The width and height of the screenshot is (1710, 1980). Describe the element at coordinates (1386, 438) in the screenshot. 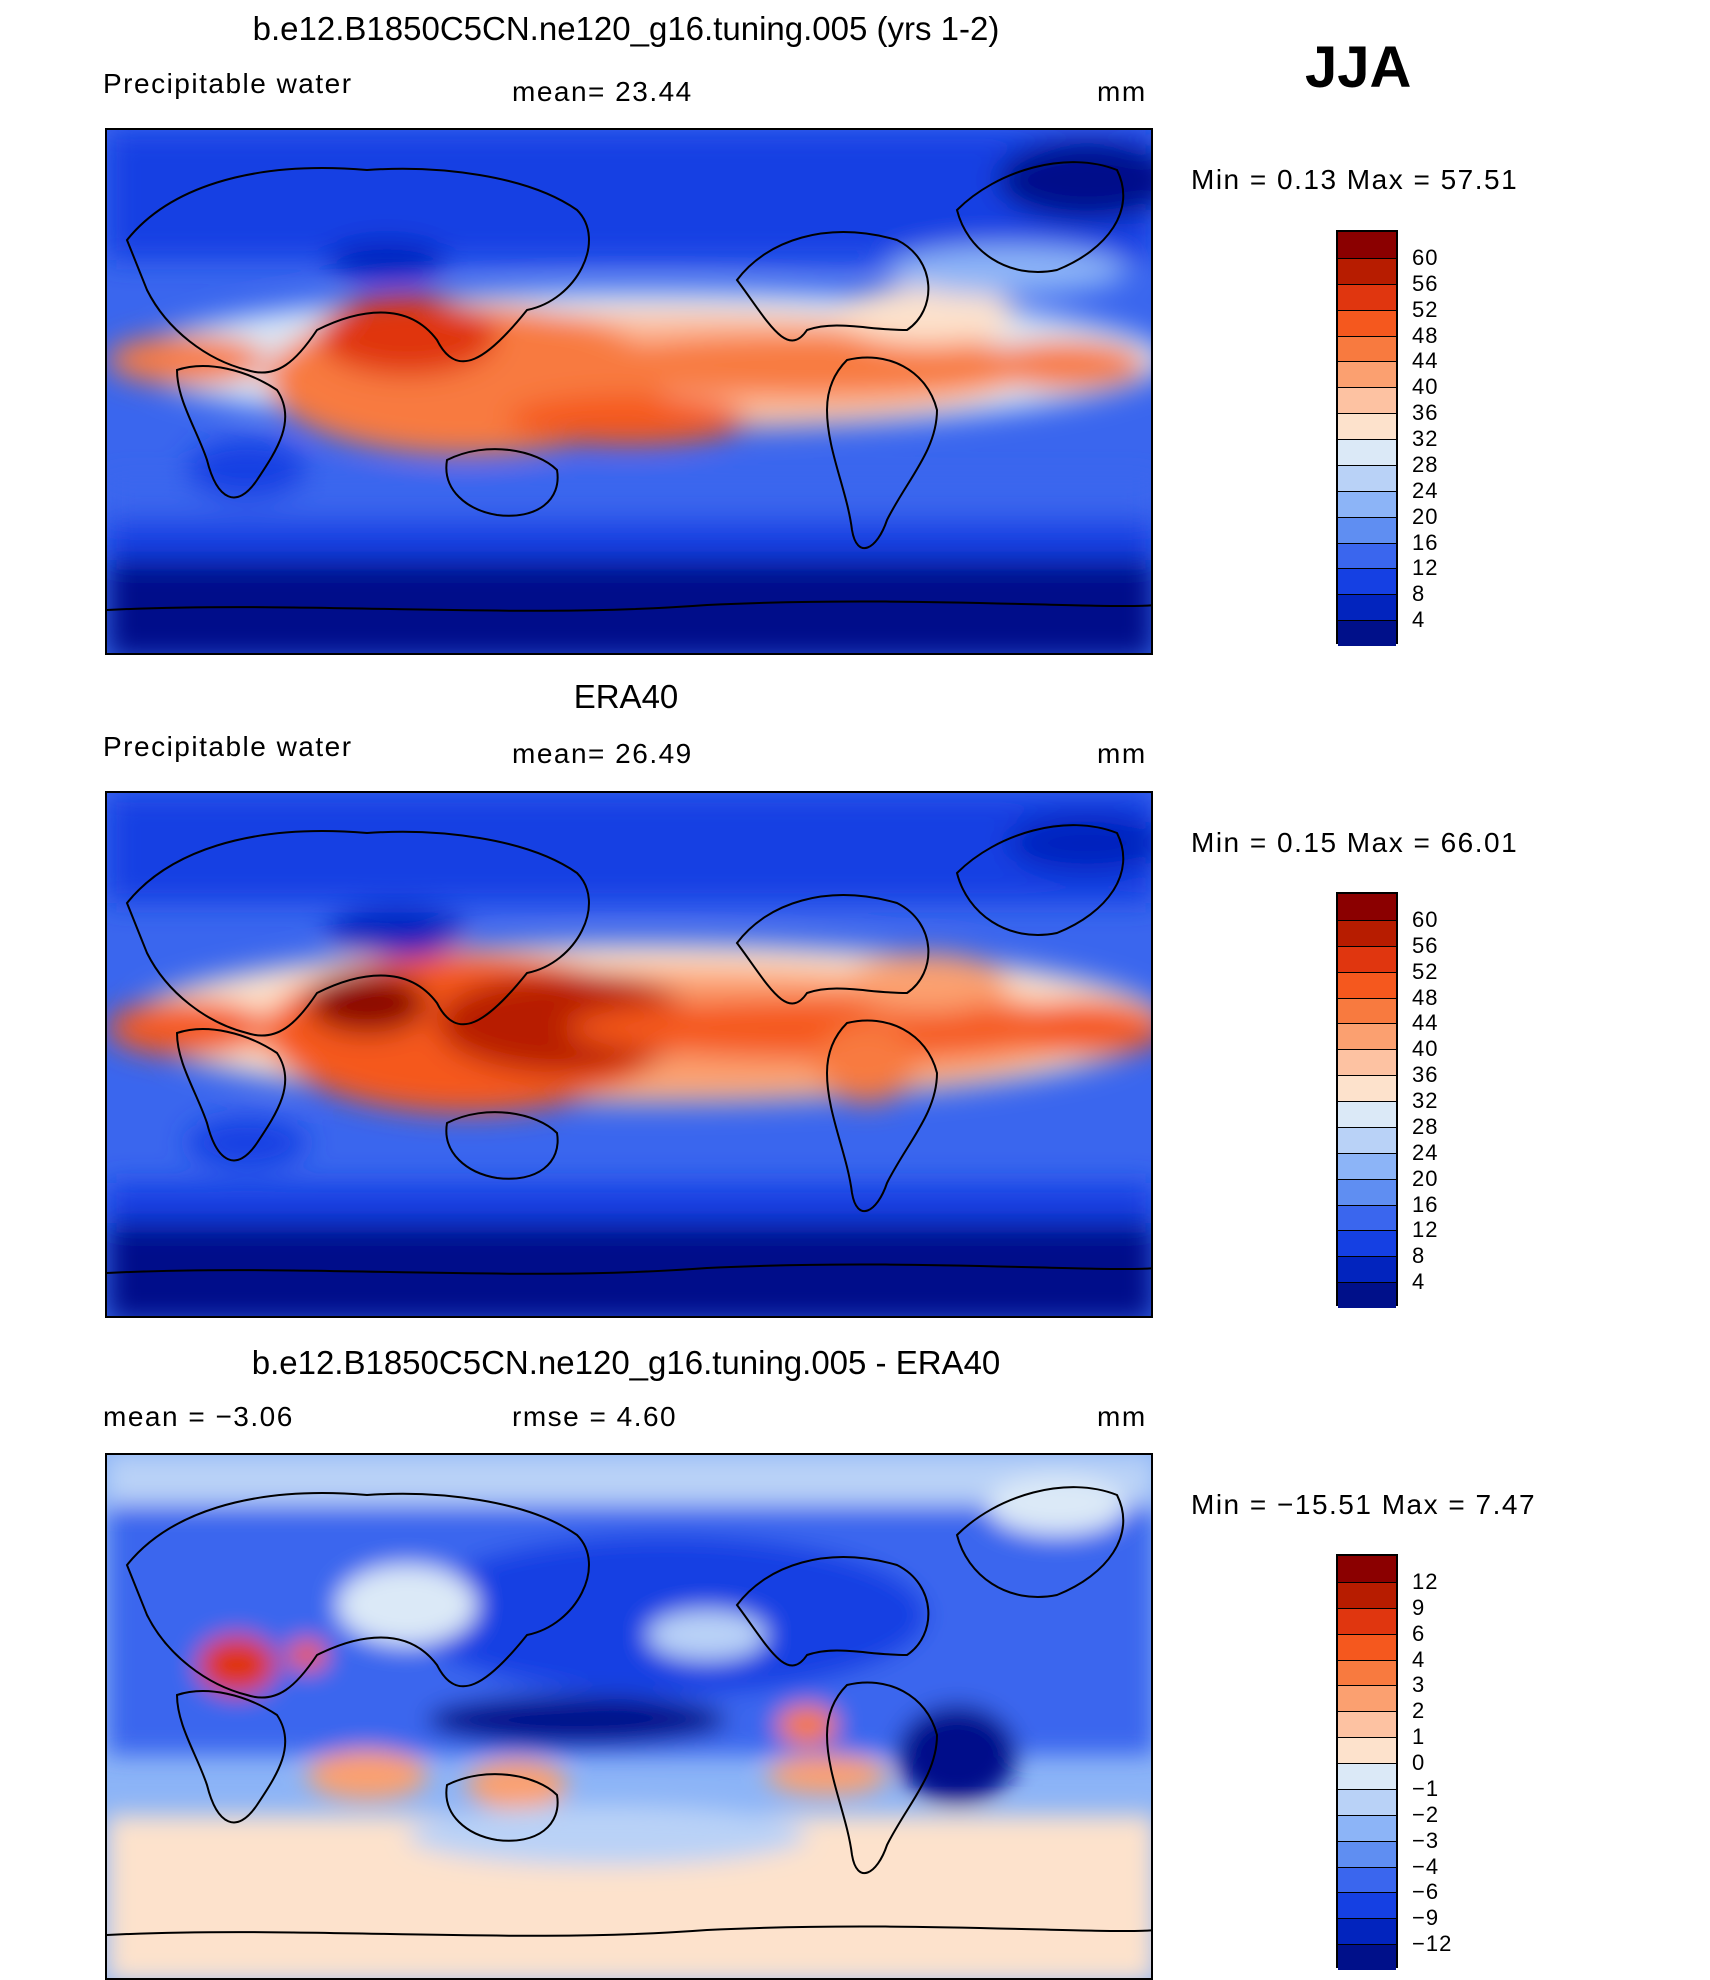

I see `colorbar: 60 56 52 48 44 40 36 32 28 24 20 16 12 8 4` at that location.